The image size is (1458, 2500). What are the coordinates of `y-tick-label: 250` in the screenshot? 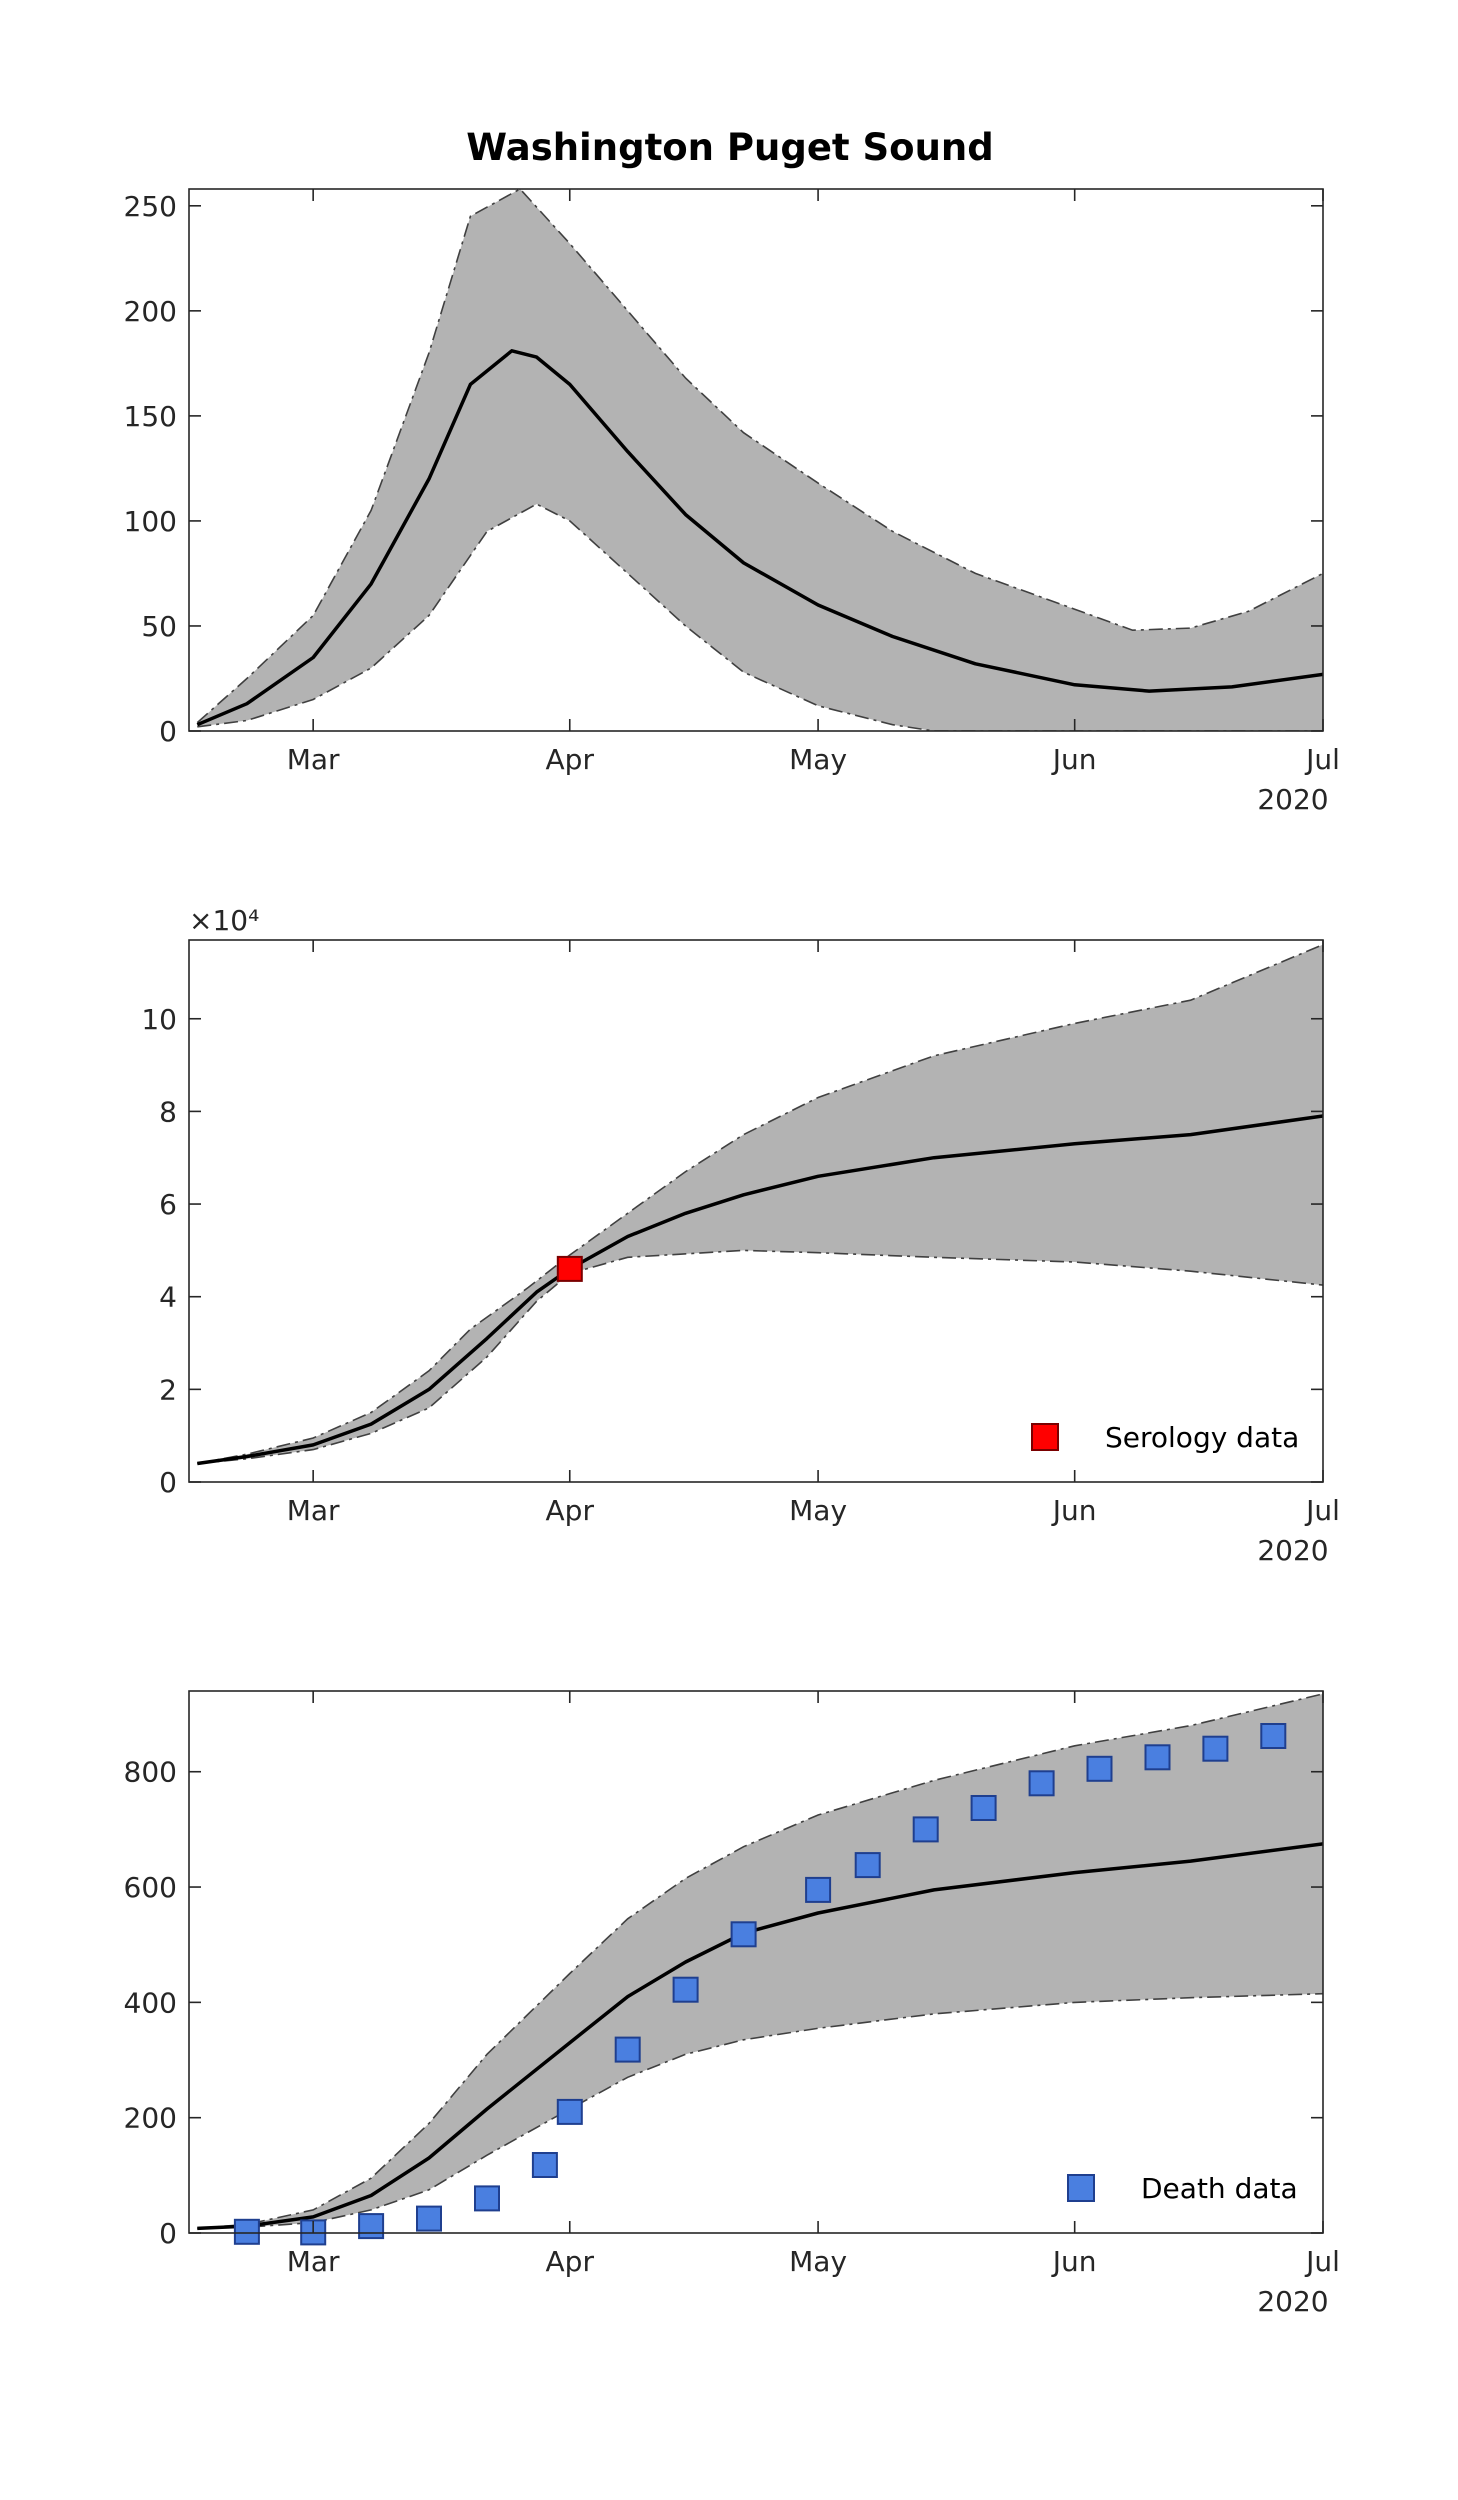 It's located at (150, 206).